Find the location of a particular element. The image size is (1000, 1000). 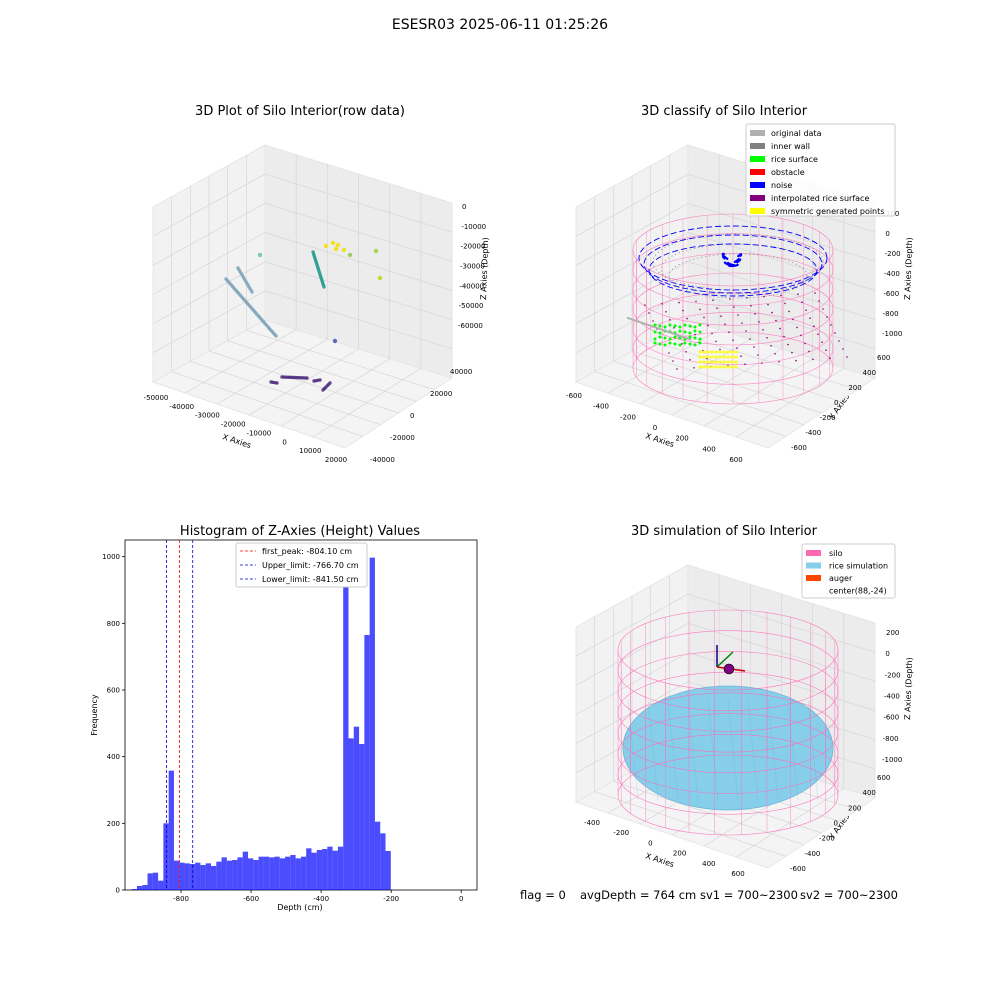

plot1-zlabel: Z Axies (Depth) is located at coordinates (484, 268).